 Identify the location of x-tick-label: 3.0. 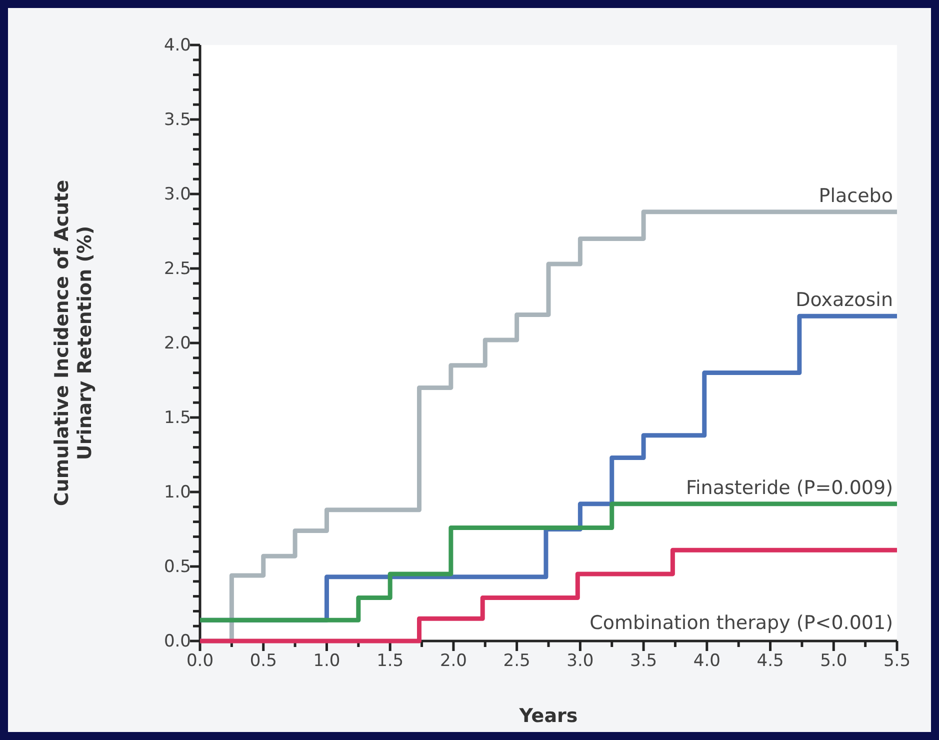
(580, 661).